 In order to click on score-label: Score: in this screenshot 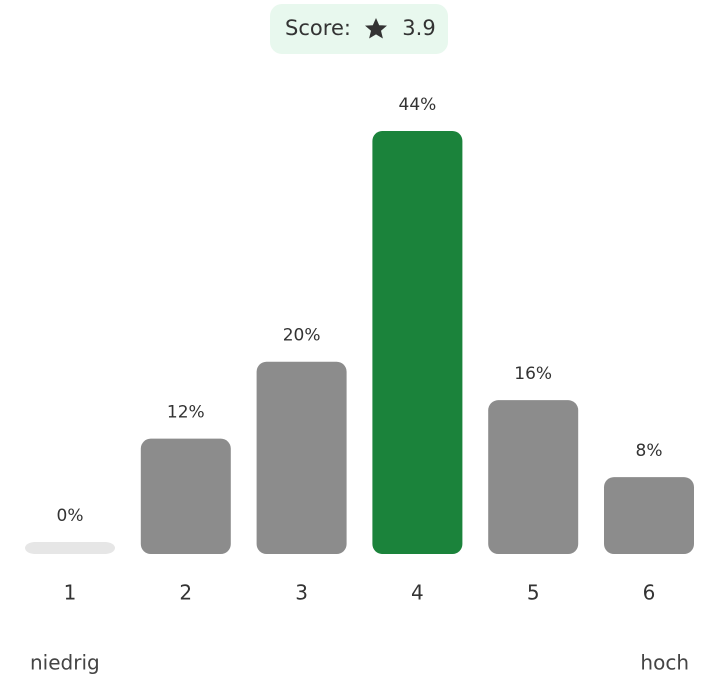, I will do `click(318, 28)`.